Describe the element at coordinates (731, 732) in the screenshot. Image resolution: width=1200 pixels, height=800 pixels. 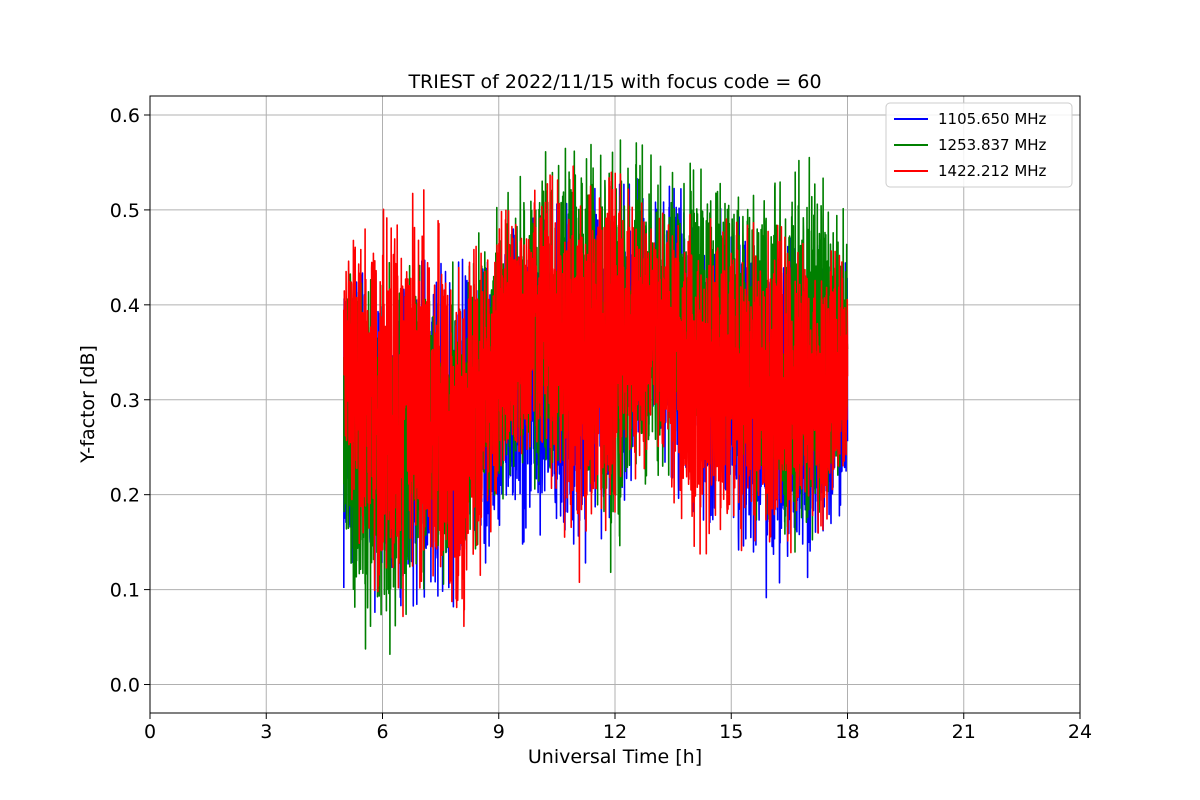
I see `x-tick-label-5: 15` at that location.